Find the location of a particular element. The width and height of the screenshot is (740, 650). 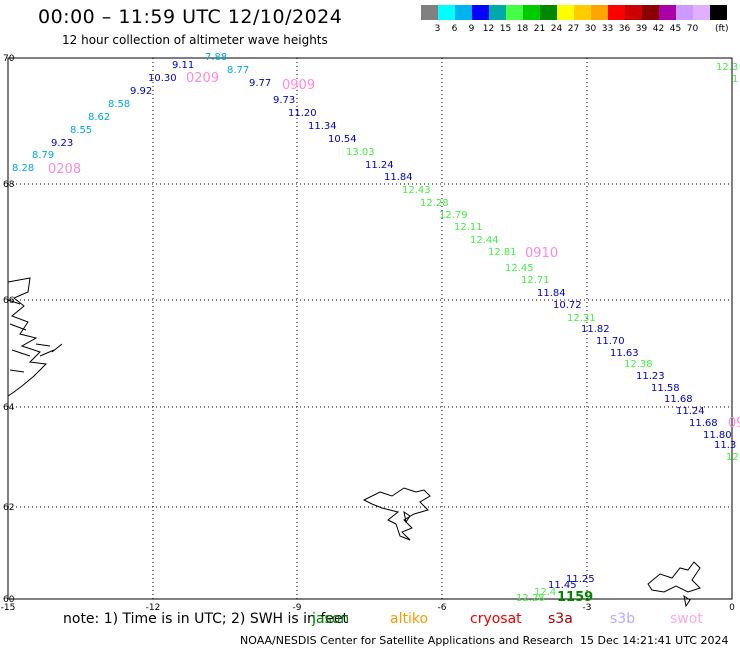

wave-height-value: 9.92 is located at coordinates (141, 91).